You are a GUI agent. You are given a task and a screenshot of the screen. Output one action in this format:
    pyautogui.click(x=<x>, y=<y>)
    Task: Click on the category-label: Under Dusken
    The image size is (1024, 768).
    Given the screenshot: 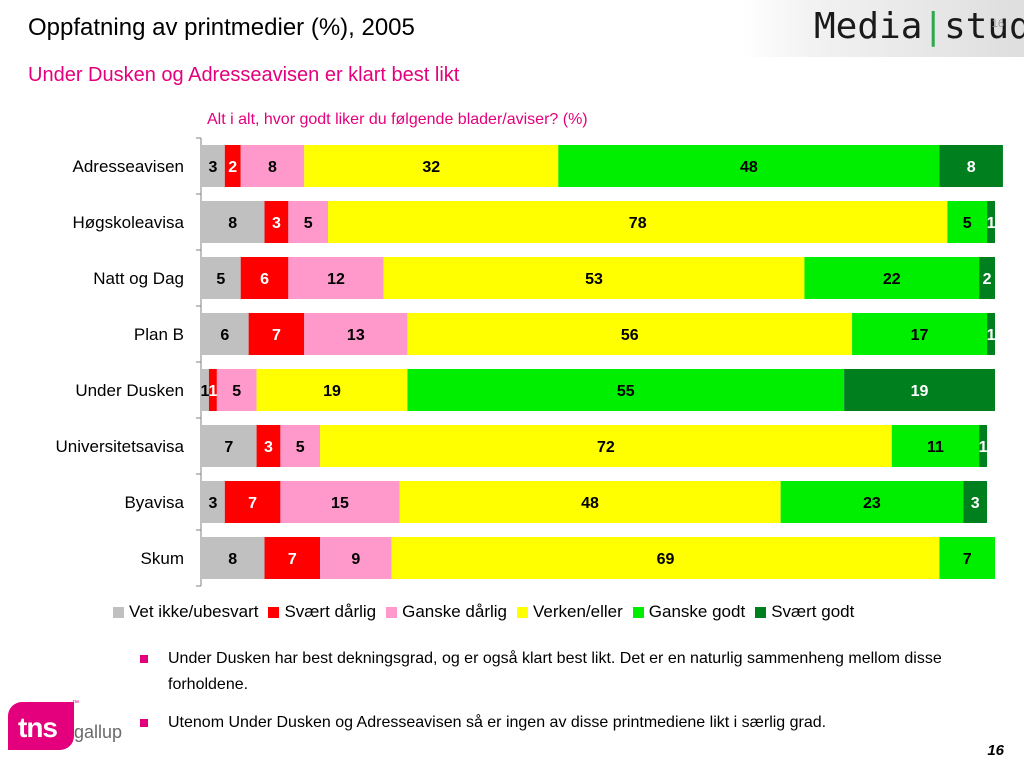 What is the action you would take?
    pyautogui.click(x=129, y=390)
    